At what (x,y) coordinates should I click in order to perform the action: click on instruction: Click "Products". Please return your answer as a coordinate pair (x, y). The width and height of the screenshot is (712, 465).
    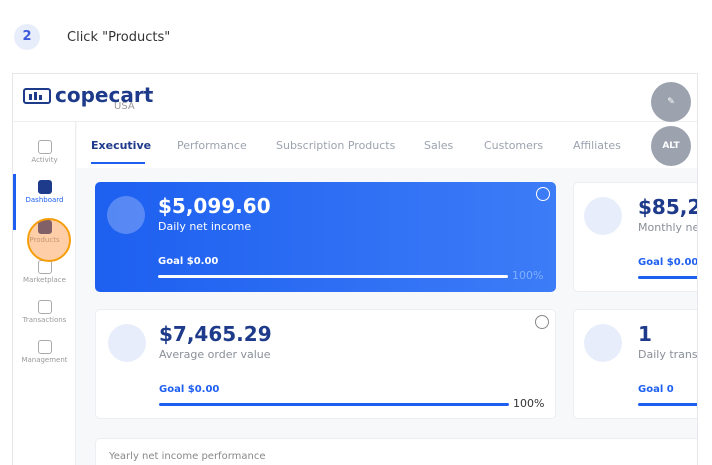
    Looking at the image, I should click on (119, 37).